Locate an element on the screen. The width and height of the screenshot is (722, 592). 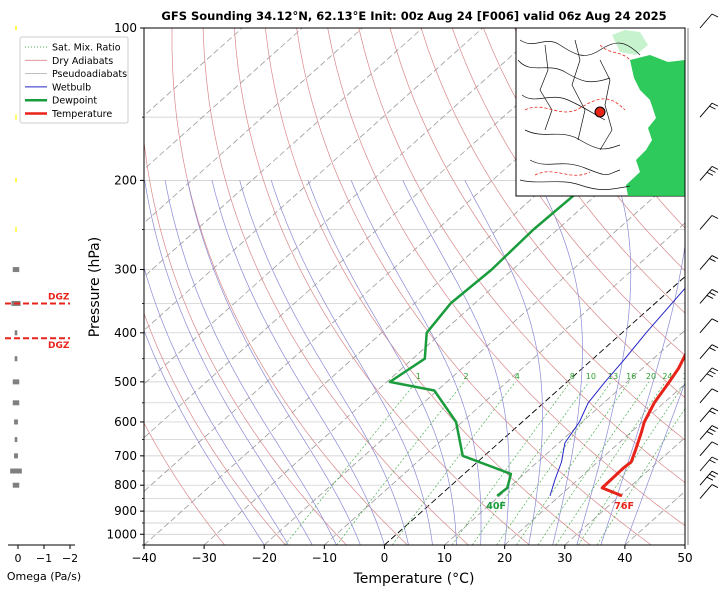
mixing-ratio-label: 10 is located at coordinates (591, 376).